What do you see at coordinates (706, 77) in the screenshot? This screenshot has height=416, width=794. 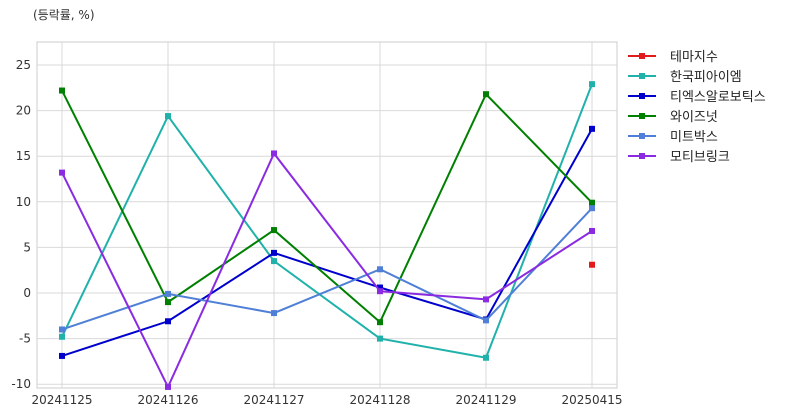 I see `legend-label: 한국피아이엠` at bounding box center [706, 77].